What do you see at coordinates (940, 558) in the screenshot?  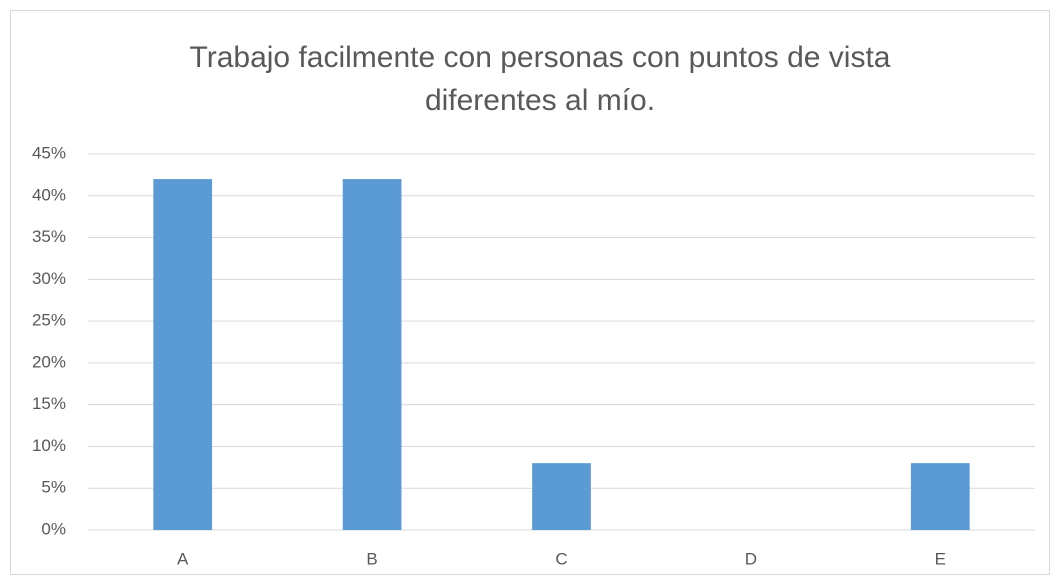 I see `x-tick-label: E` at bounding box center [940, 558].